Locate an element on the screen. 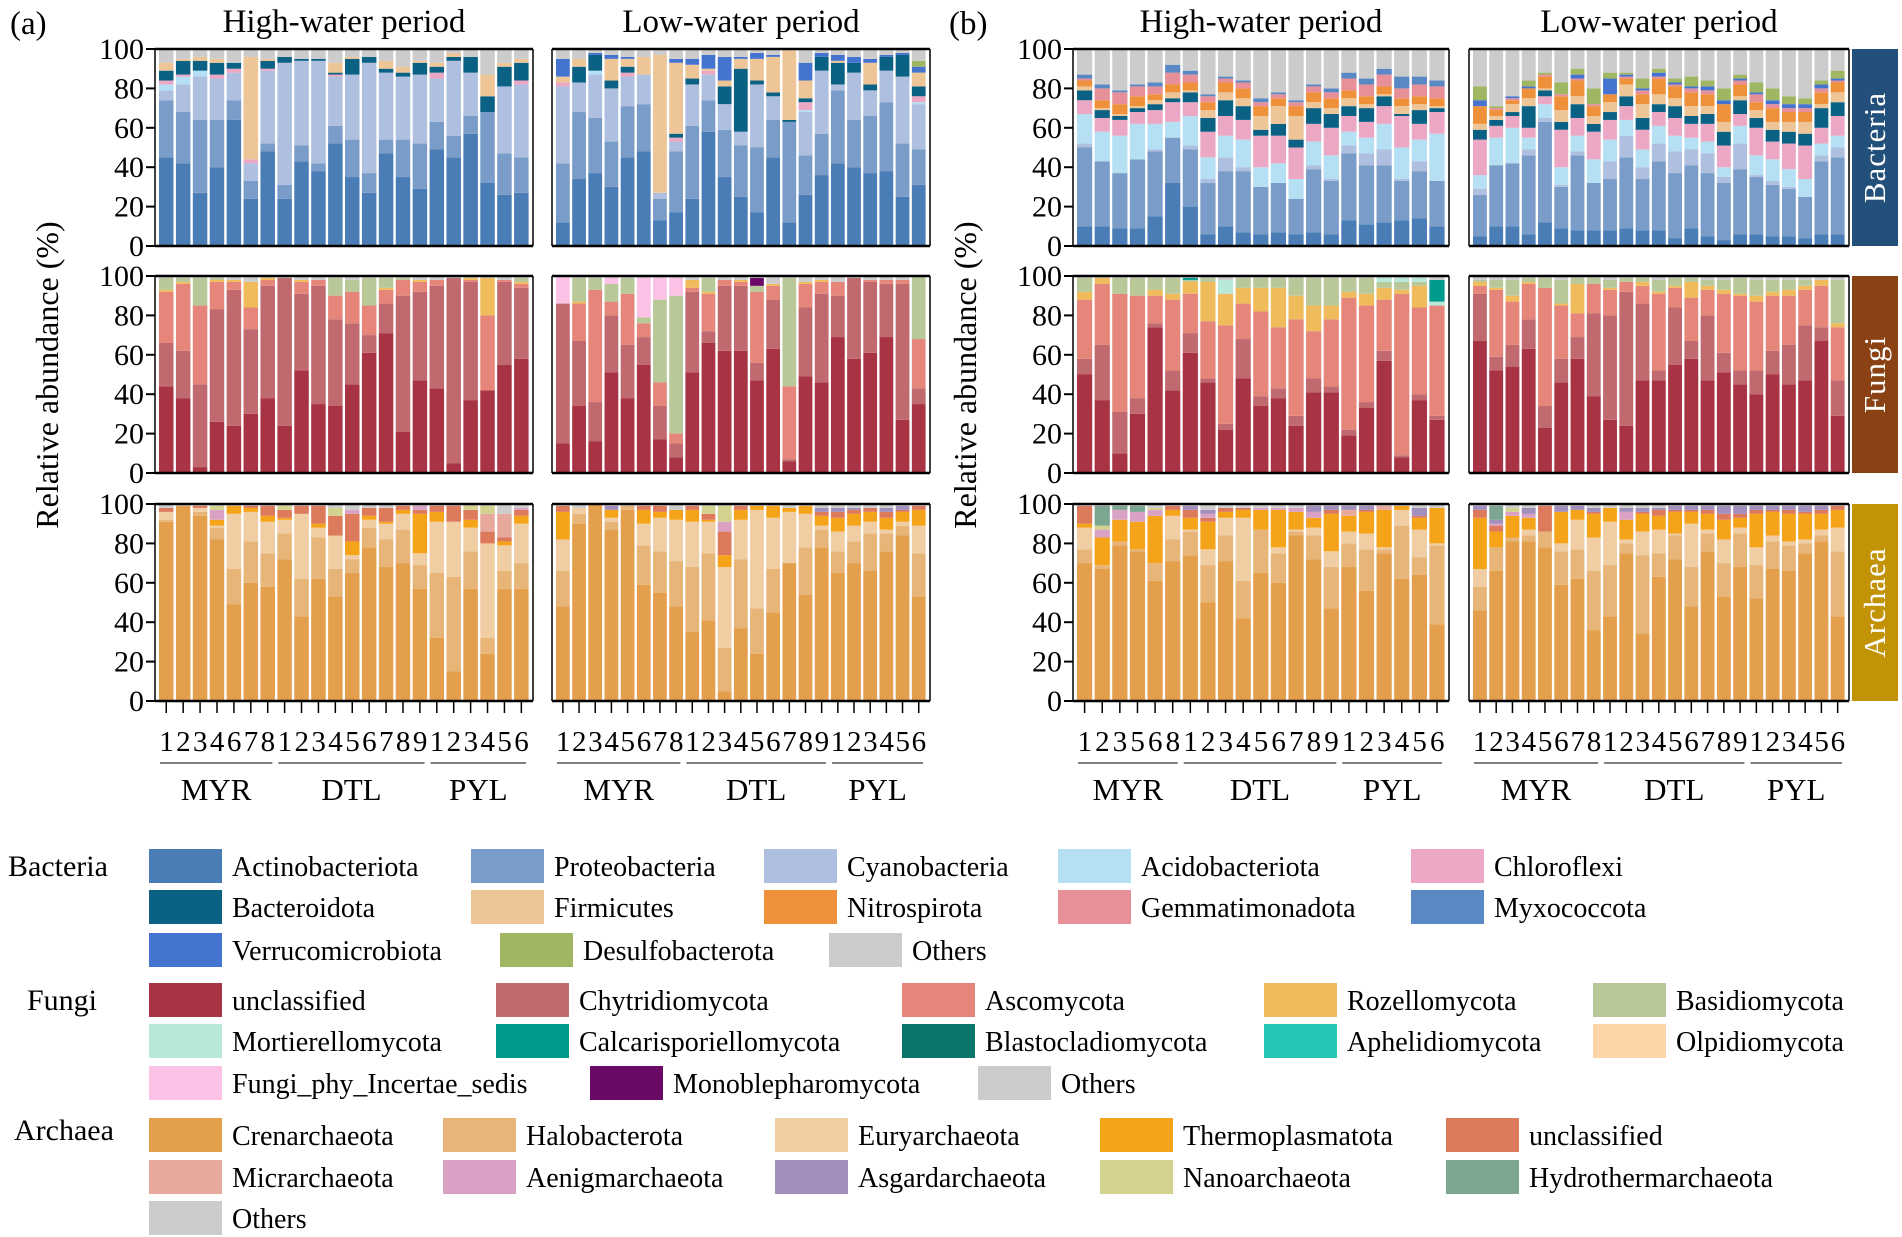  strip-background is located at coordinates (1875, 147).